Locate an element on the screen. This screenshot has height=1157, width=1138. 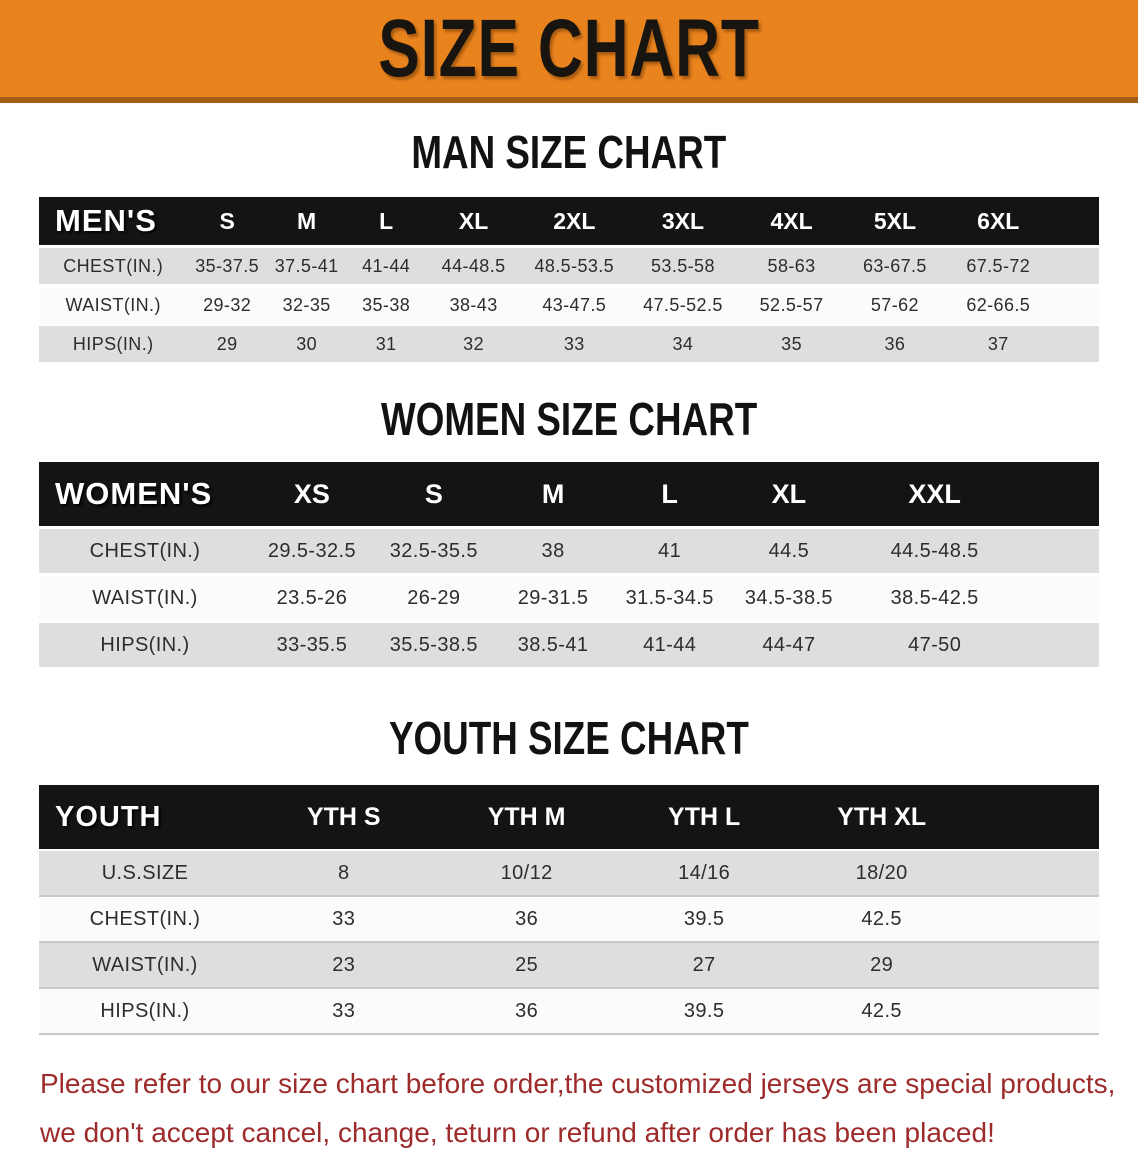
cell: 44.5 is located at coordinates (788, 551).